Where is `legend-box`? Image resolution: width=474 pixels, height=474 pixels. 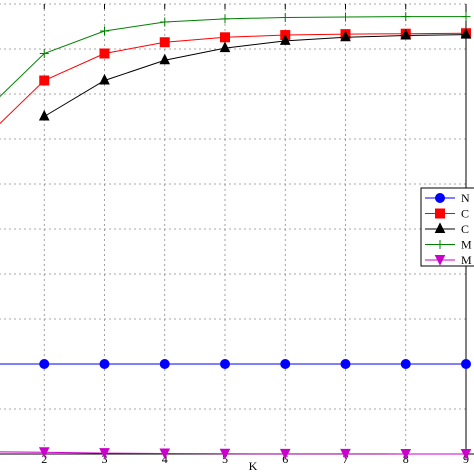 legend-box is located at coordinates (447, 227).